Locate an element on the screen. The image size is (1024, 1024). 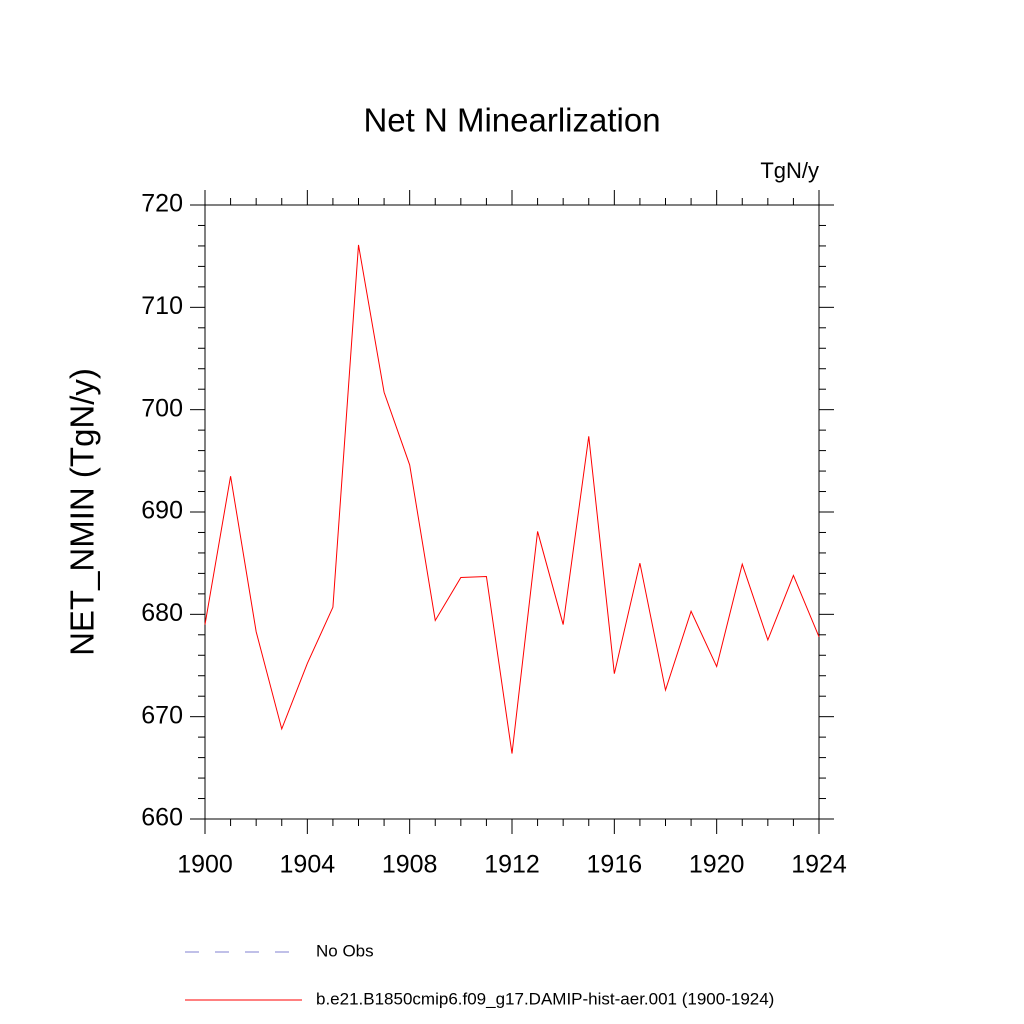
x-tick-label: 1900 is located at coordinates (205, 865).